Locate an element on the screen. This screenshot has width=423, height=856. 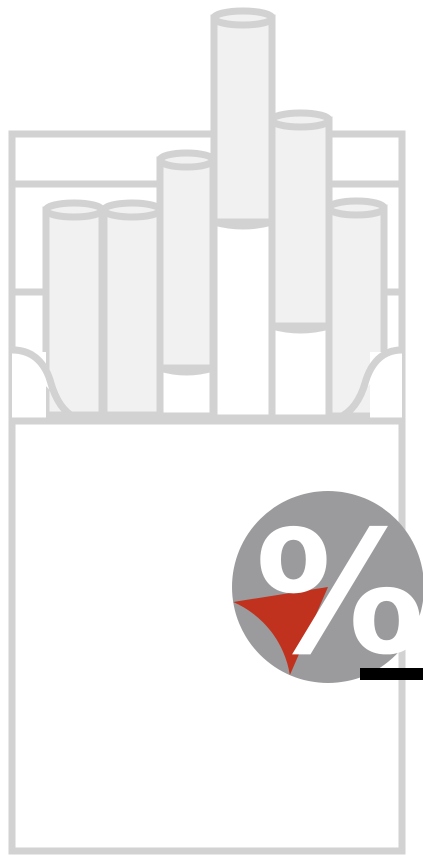
badge-share-slice is located at coordinates (280, 631).